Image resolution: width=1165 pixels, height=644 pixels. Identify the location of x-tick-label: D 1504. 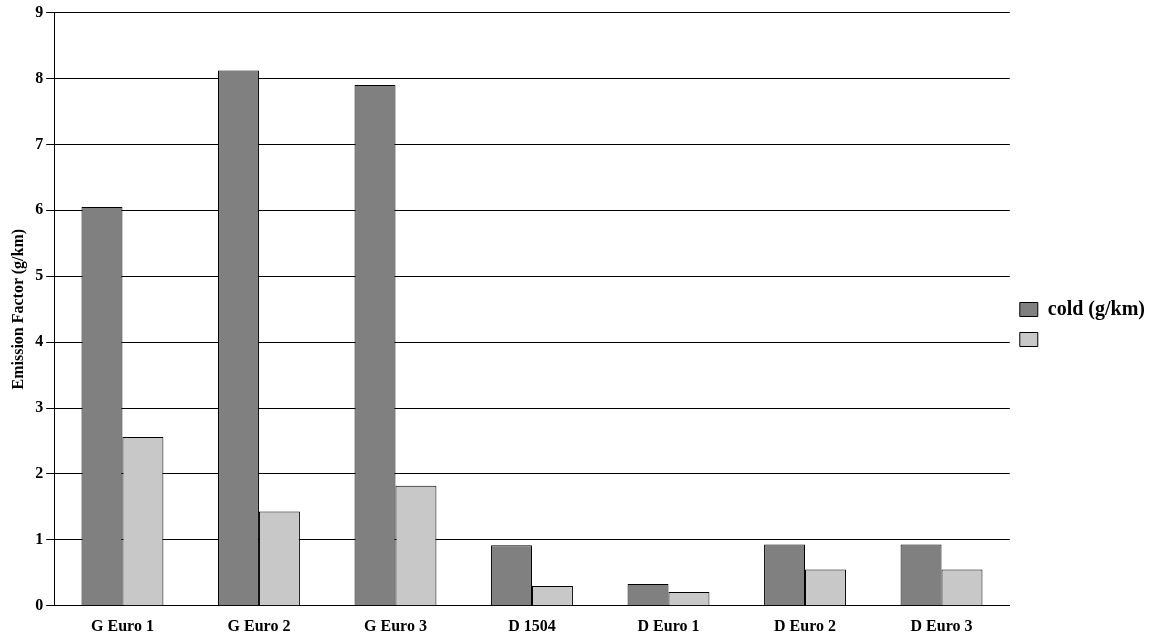
(532, 625).